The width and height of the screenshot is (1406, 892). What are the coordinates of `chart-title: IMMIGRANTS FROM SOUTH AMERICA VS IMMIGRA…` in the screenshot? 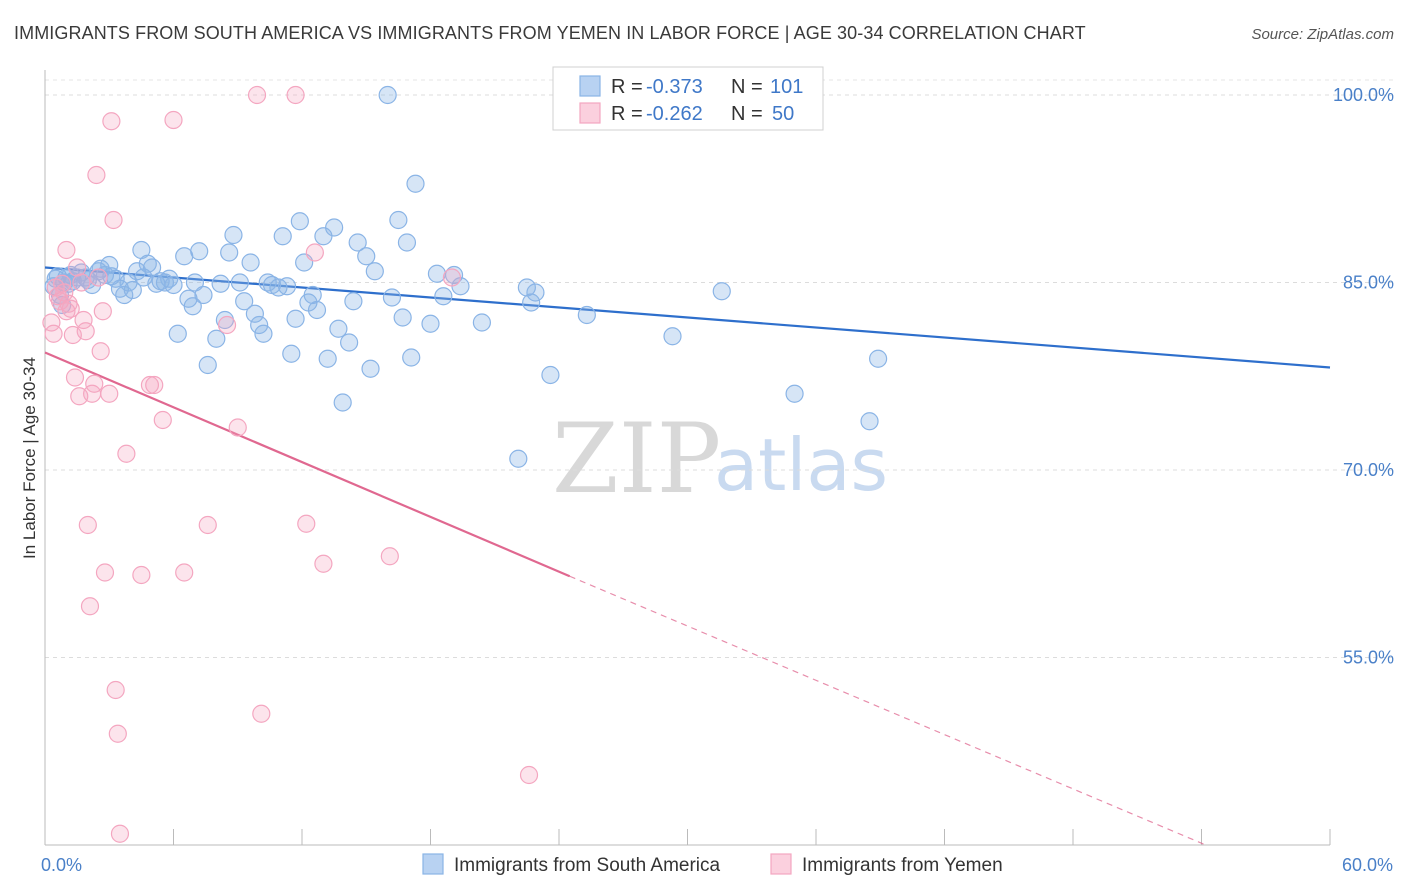 It's located at (550, 33).